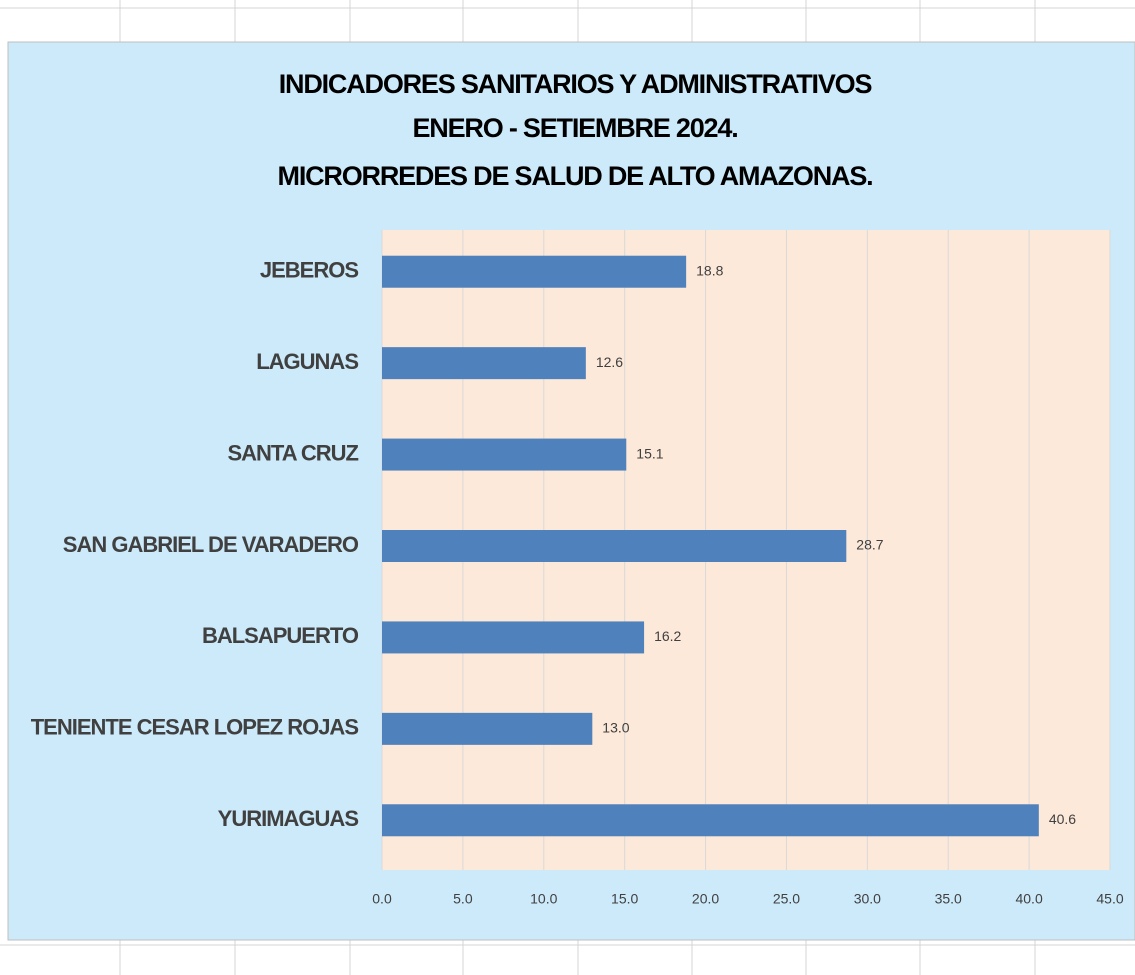 This screenshot has width=1135, height=975. I want to click on x-tick-label: 30.0, so click(867, 899).